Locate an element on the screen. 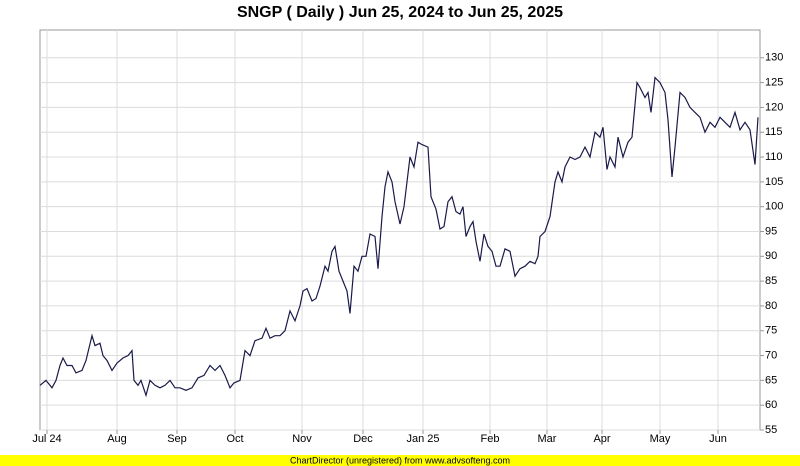 The image size is (800, 466). x-tick-label: Nov is located at coordinates (302, 439).